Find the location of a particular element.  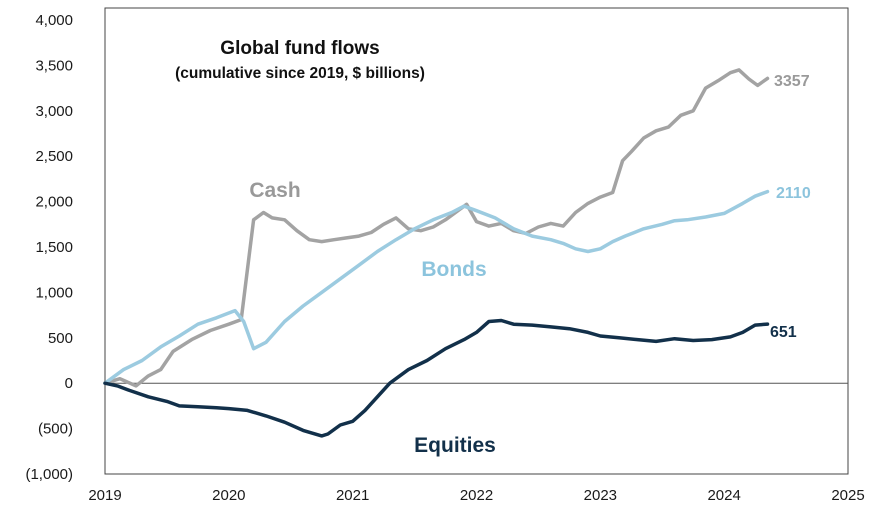

x-tick-label: 2024 is located at coordinates (723, 495).